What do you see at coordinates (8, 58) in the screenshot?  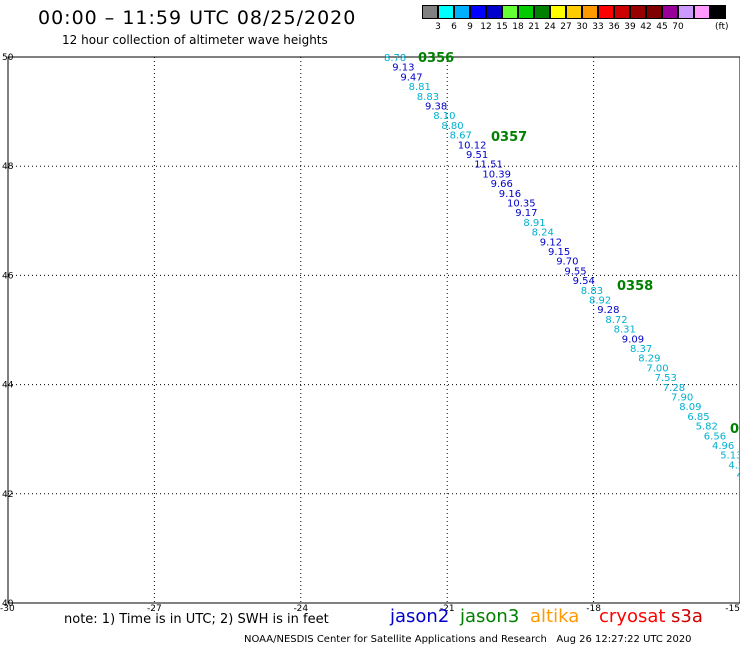 I see `latitude-label: 50` at bounding box center [8, 58].